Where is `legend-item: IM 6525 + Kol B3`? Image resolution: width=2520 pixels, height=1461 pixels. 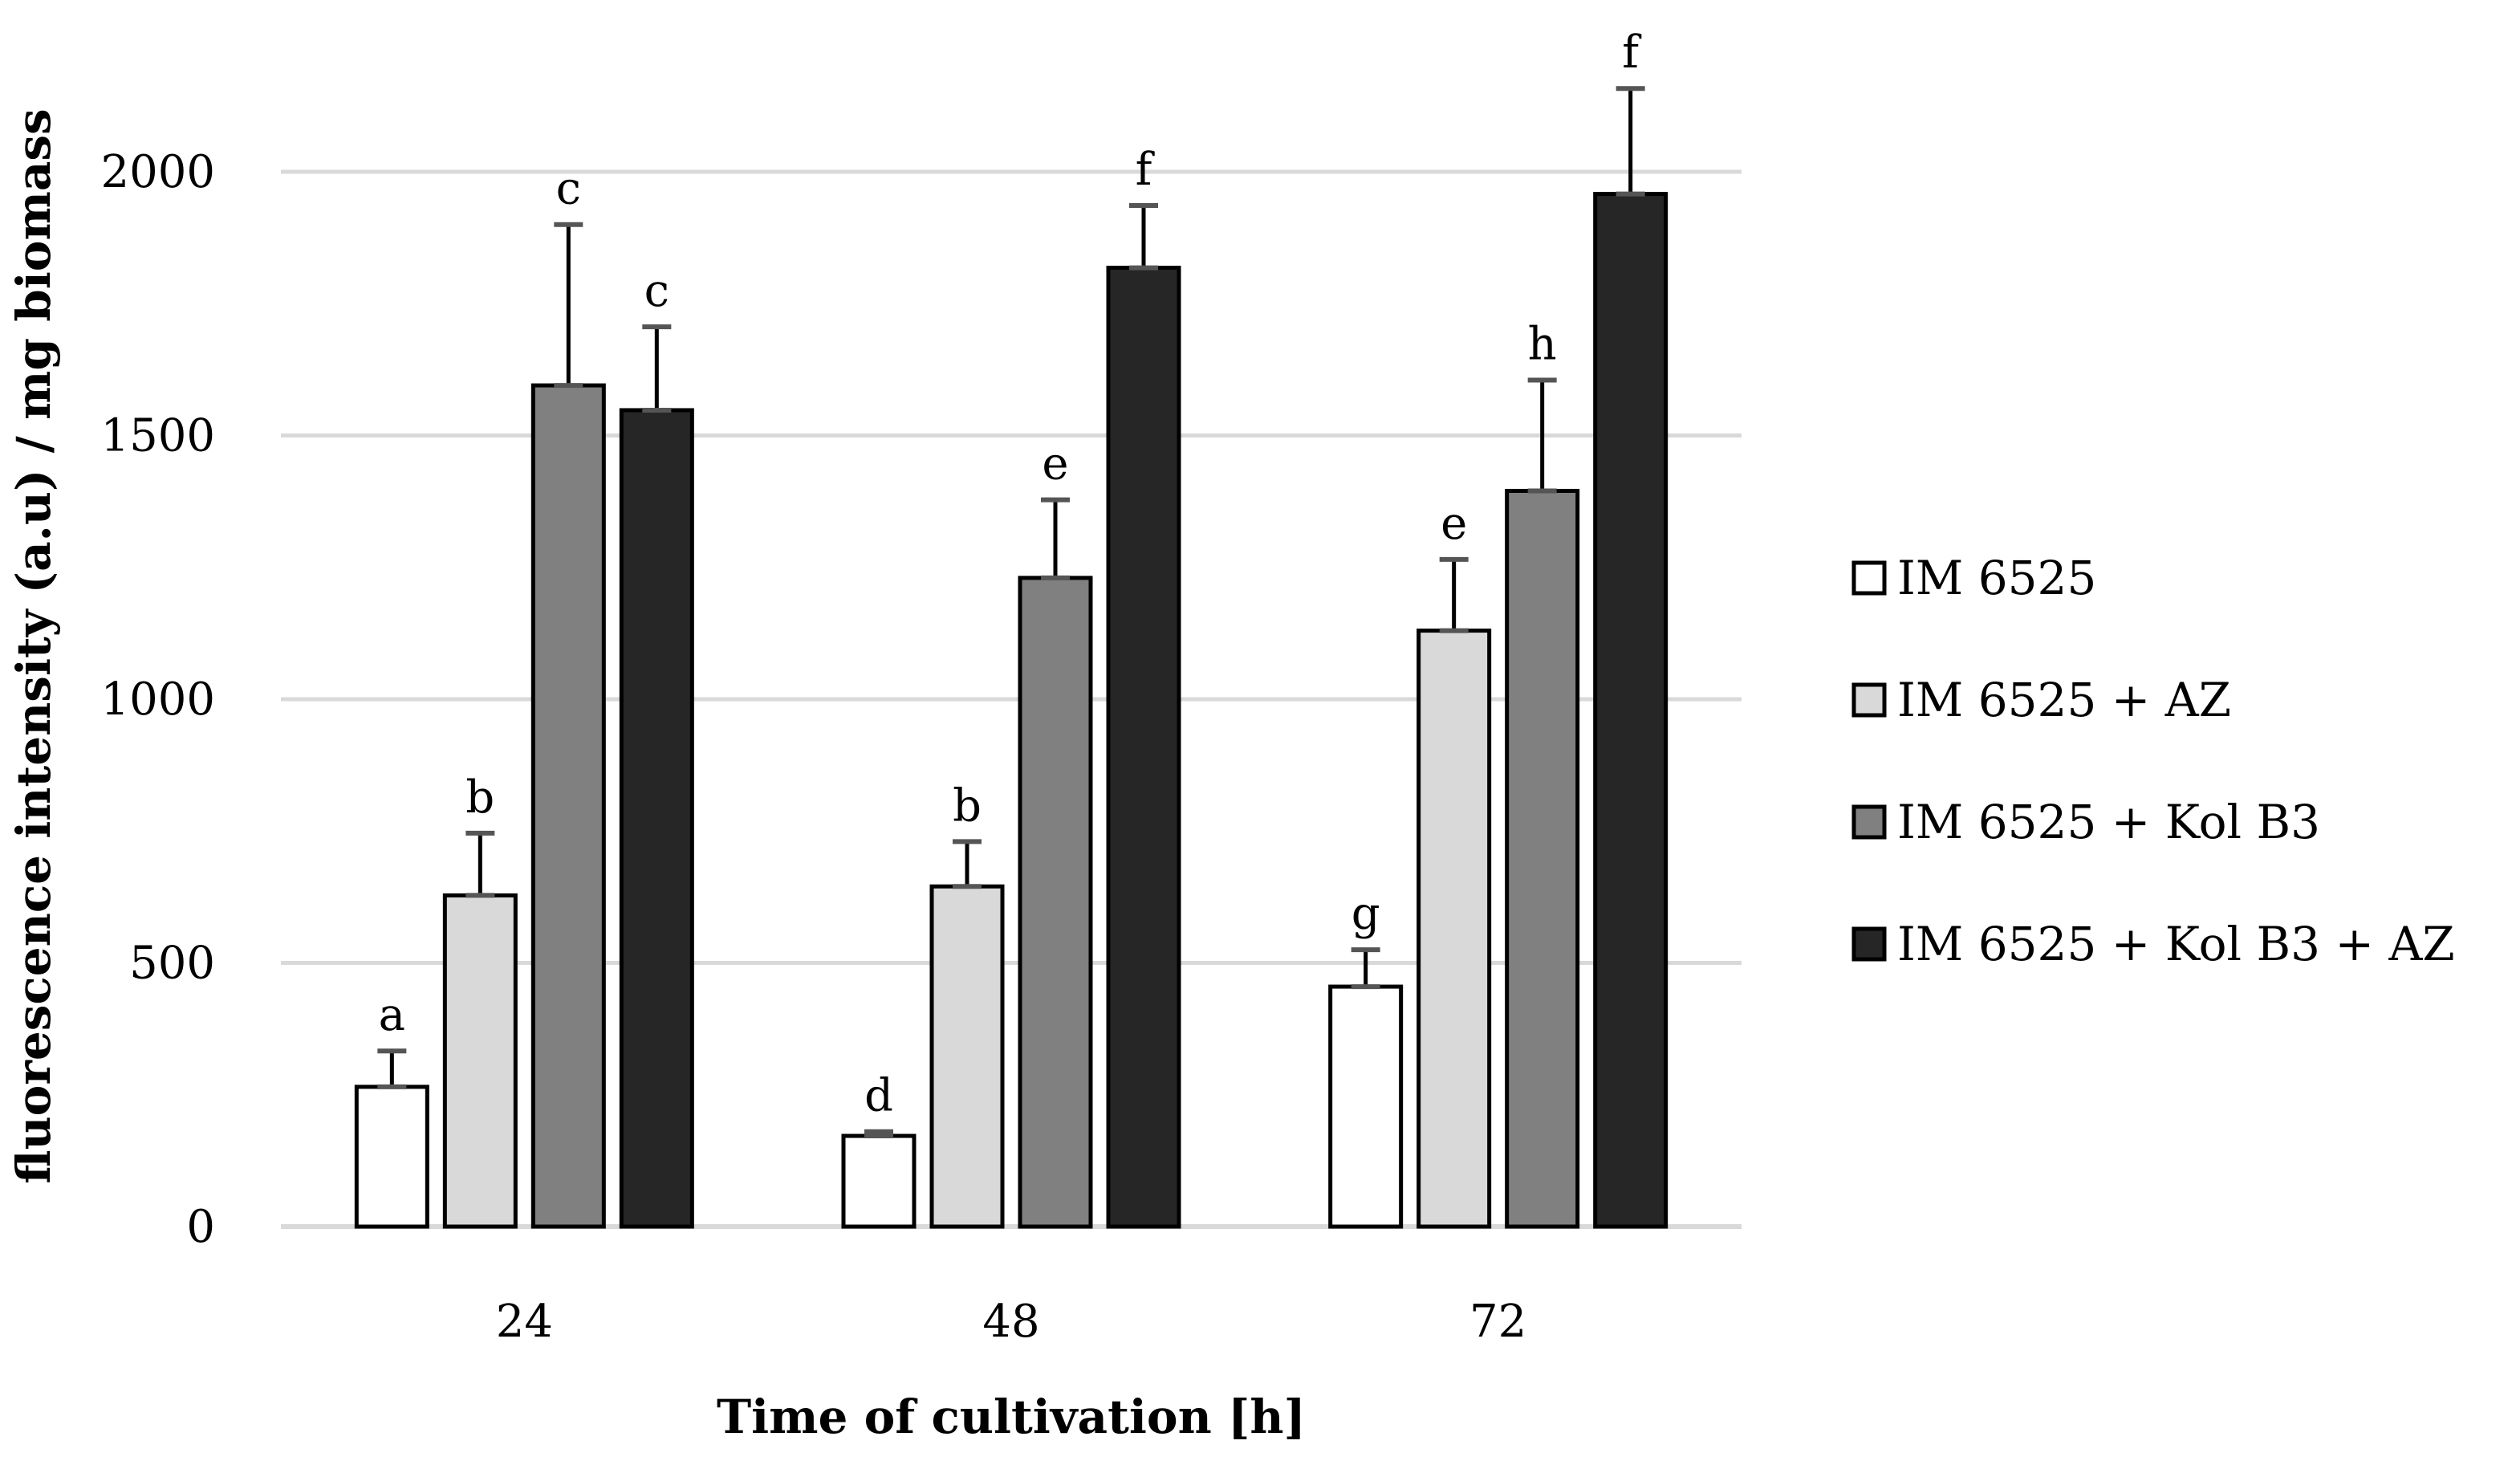 legend-item: IM 6525 + Kol B3 is located at coordinates (2085, 822).